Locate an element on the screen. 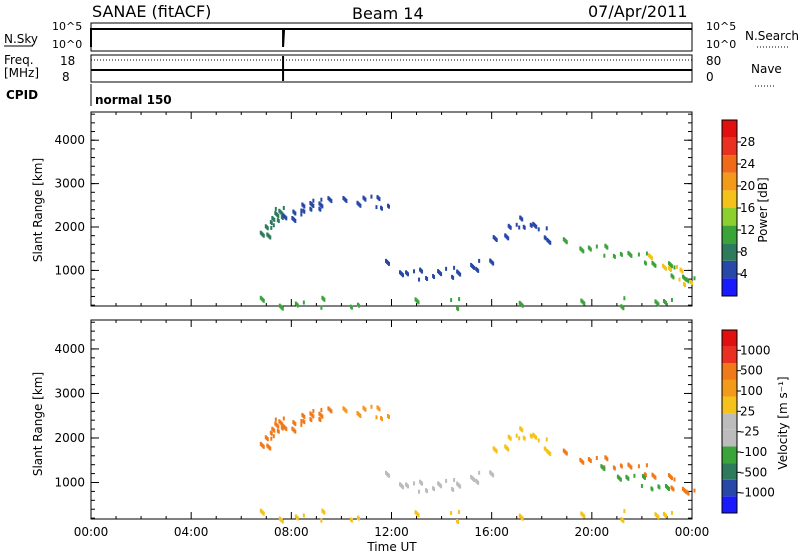 The width and height of the screenshot is (800, 554). freq-panel is located at coordinates (391, 68).